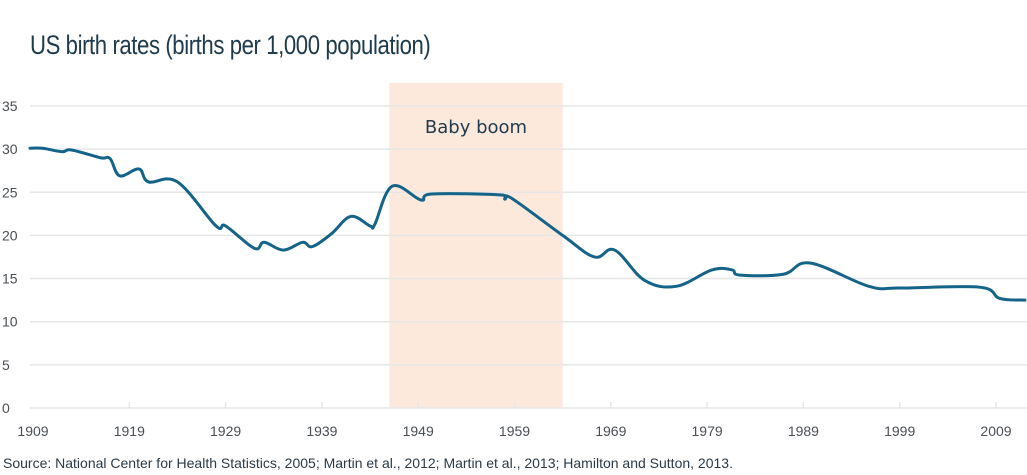 The image size is (1027, 475). I want to click on y-tick-label: 20, so click(10, 235).